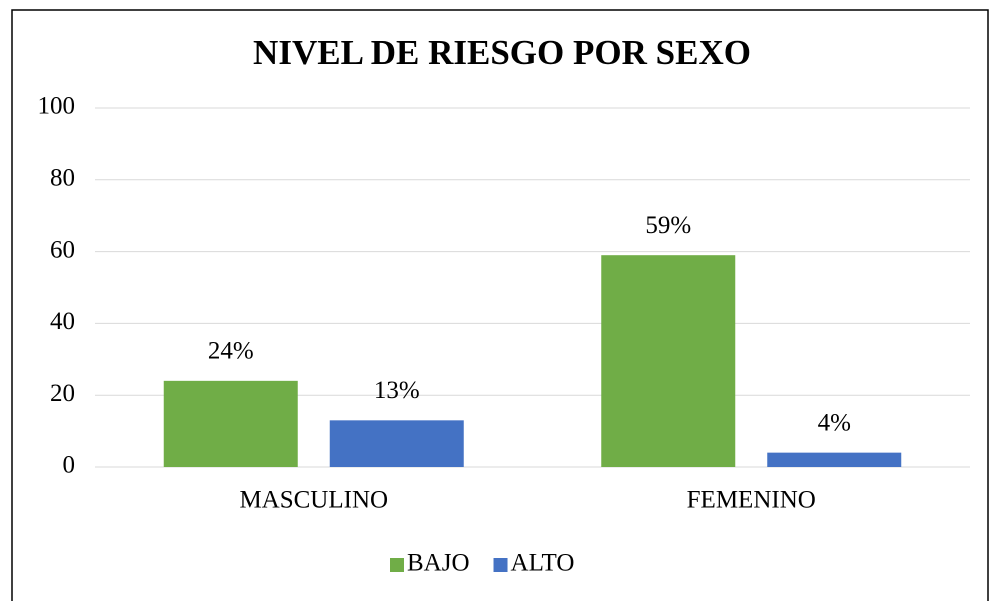  What do you see at coordinates (62, 178) in the screenshot?
I see `y-tick-label: 80` at bounding box center [62, 178].